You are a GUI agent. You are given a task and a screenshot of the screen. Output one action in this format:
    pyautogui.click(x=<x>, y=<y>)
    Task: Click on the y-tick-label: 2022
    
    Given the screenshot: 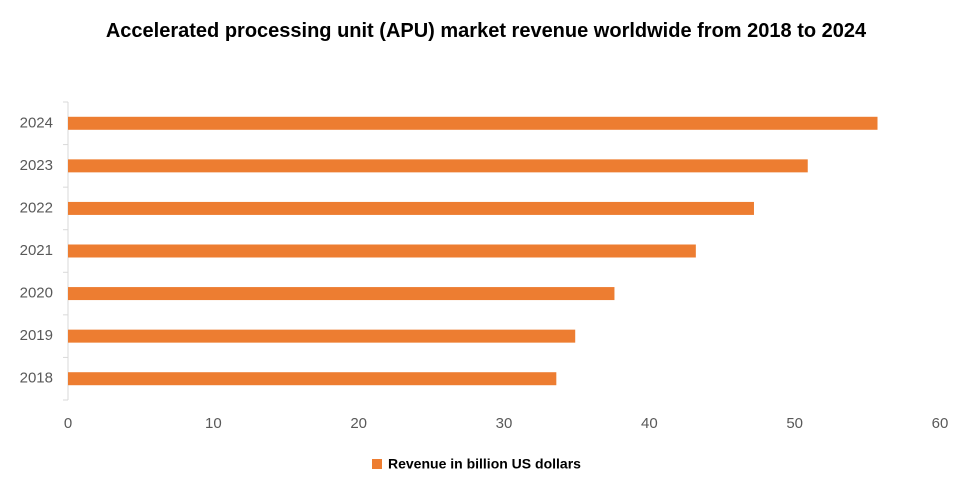 What is the action you would take?
    pyautogui.click(x=36, y=207)
    